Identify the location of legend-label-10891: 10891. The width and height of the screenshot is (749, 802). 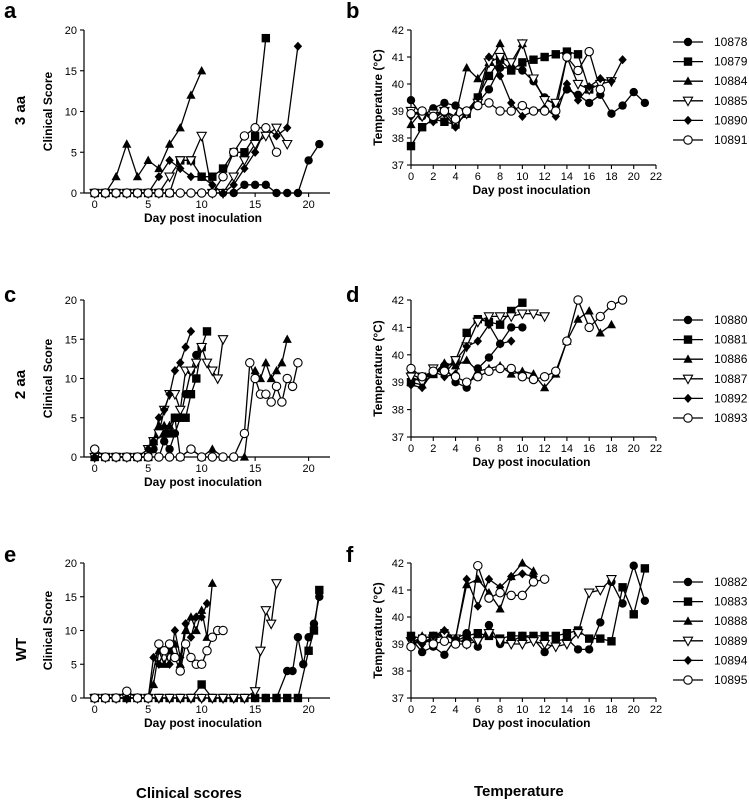
(731, 140).